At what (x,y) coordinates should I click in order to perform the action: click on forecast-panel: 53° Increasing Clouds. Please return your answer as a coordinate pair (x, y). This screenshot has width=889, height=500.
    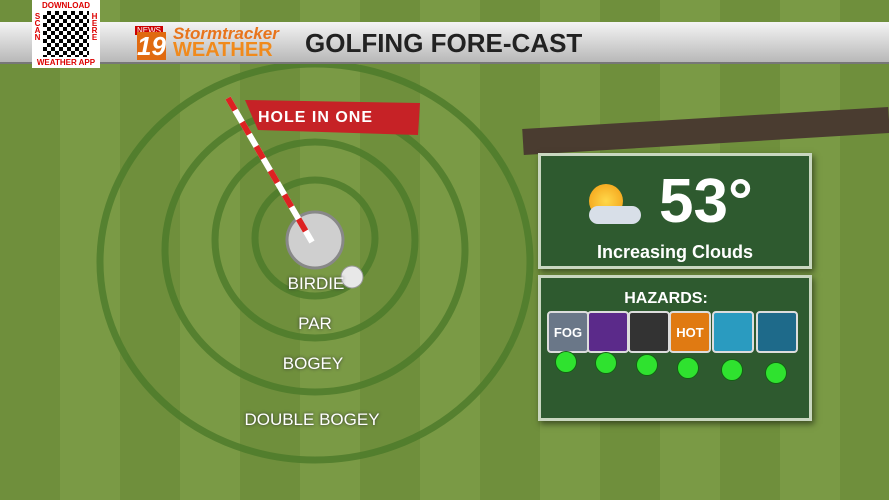
    Looking at the image, I should click on (675, 211).